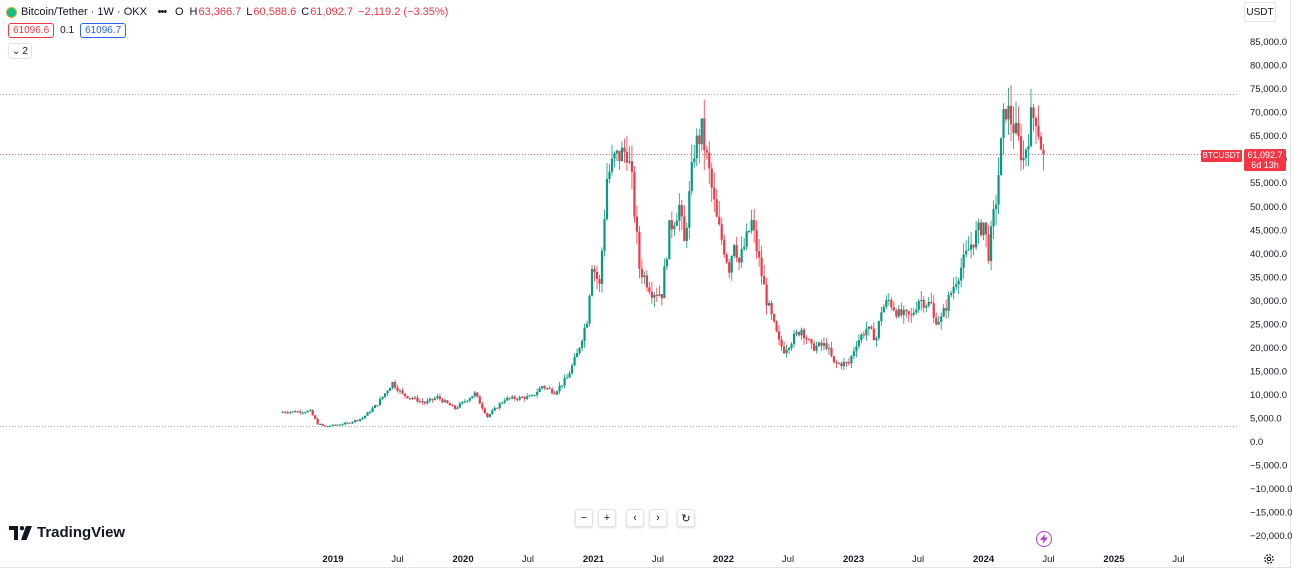 Image resolution: width=1292 pixels, height=569 pixels. What do you see at coordinates (462, 559) in the screenshot?
I see `x-axis-tick-label: 2020` at bounding box center [462, 559].